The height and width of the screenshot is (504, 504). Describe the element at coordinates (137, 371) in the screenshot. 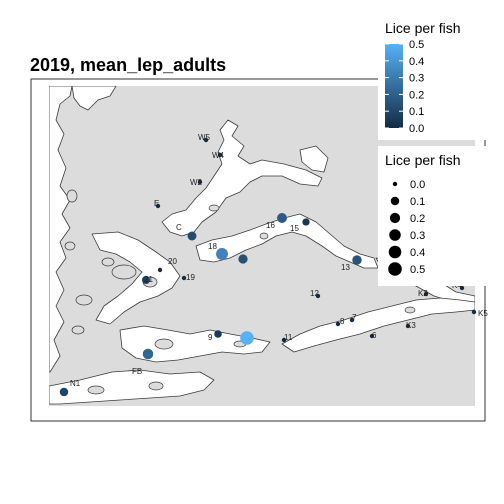

I see `site-label-fb: FB` at that location.